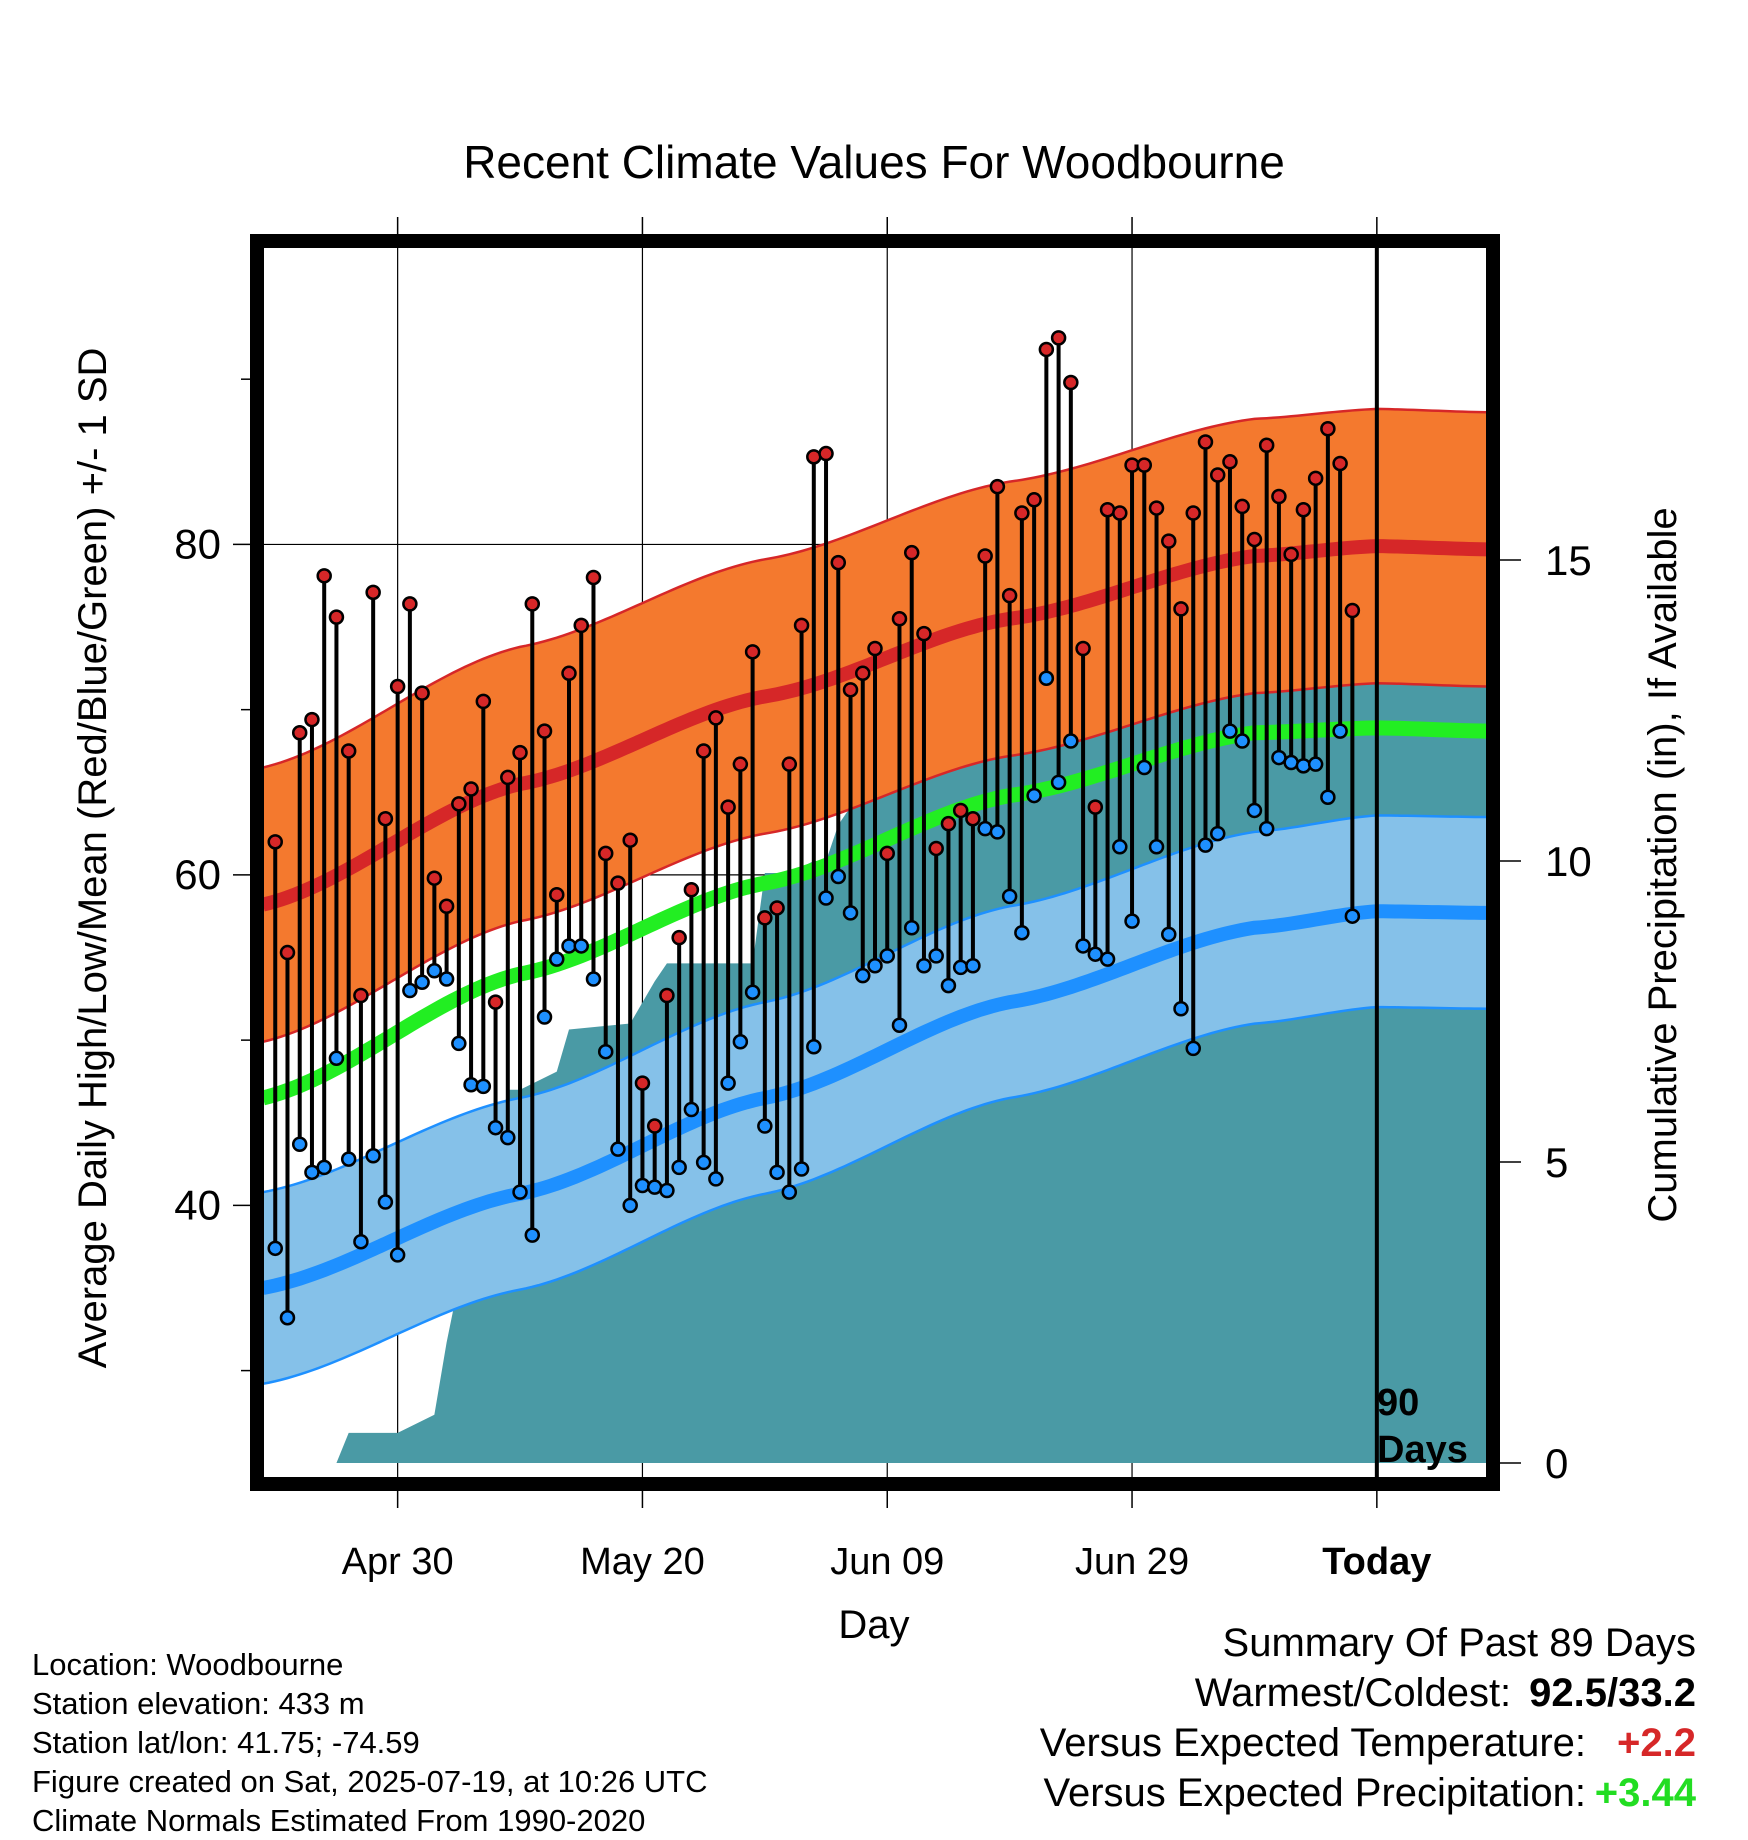 The width and height of the screenshot is (1748, 1840). What do you see at coordinates (874, 162) in the screenshot?
I see `chart-title: Recent Climate Values For Woodbourne` at bounding box center [874, 162].